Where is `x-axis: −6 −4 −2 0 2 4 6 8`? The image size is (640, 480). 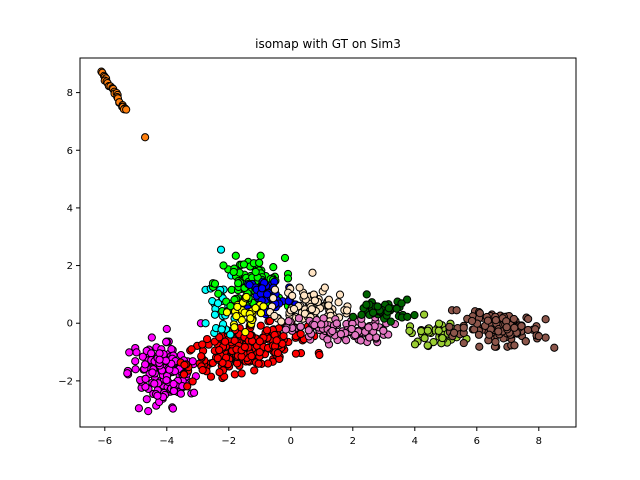
x-axis: −6 −4 −2 0 2 4 6 8 is located at coordinates (319, 437).